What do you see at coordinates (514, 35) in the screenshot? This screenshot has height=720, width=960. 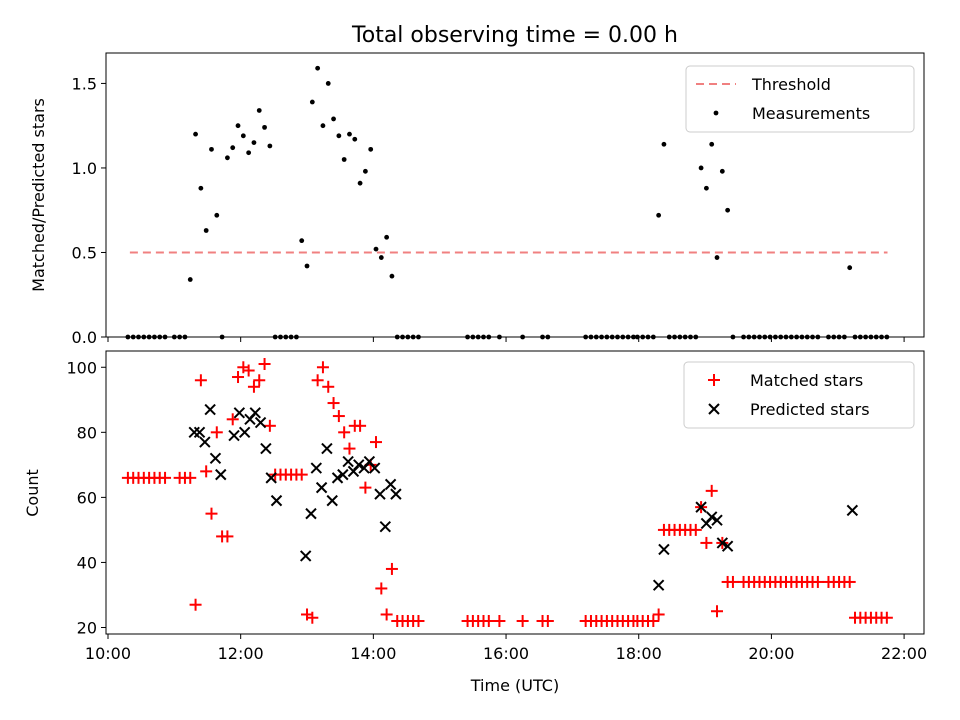 I see `figure-title: Total observing time = 0.00 h` at bounding box center [514, 35].